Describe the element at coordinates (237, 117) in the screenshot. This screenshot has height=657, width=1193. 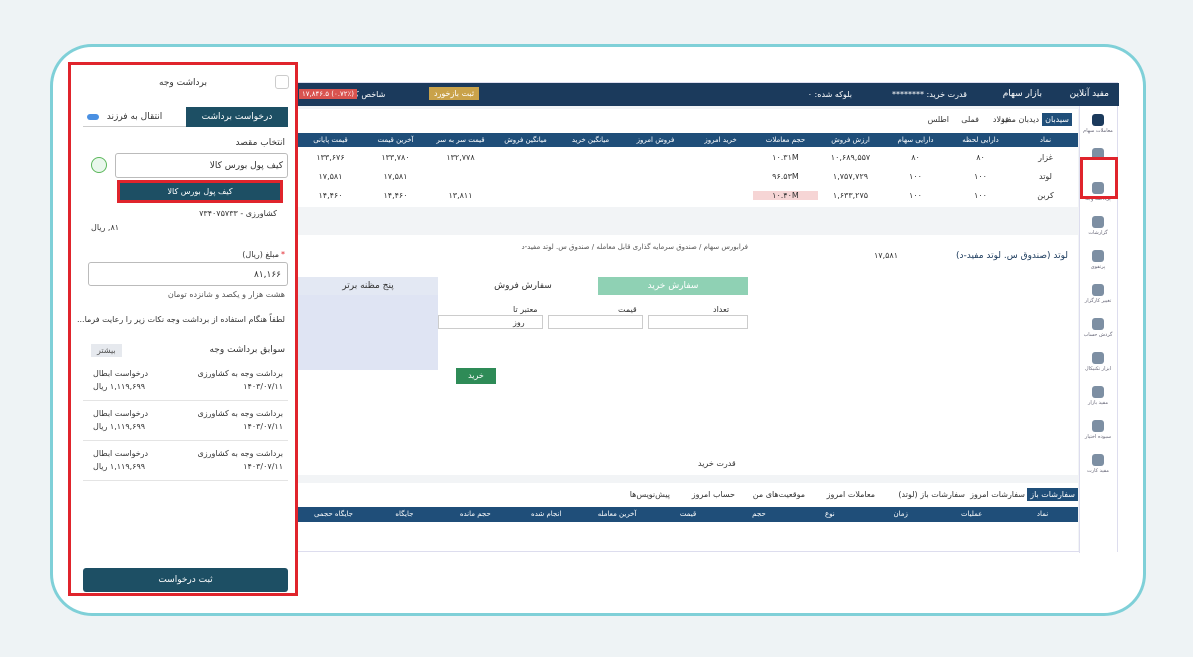
I see `tab-active: درخواست برداشت` at that location.